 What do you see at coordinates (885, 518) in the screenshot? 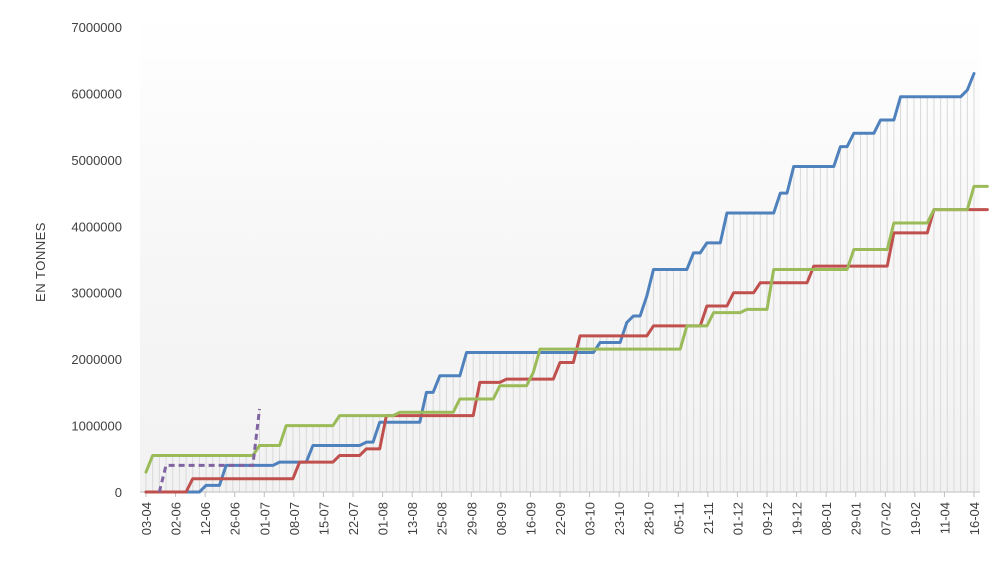
I see `x-tick-label: 07-02` at bounding box center [885, 518].